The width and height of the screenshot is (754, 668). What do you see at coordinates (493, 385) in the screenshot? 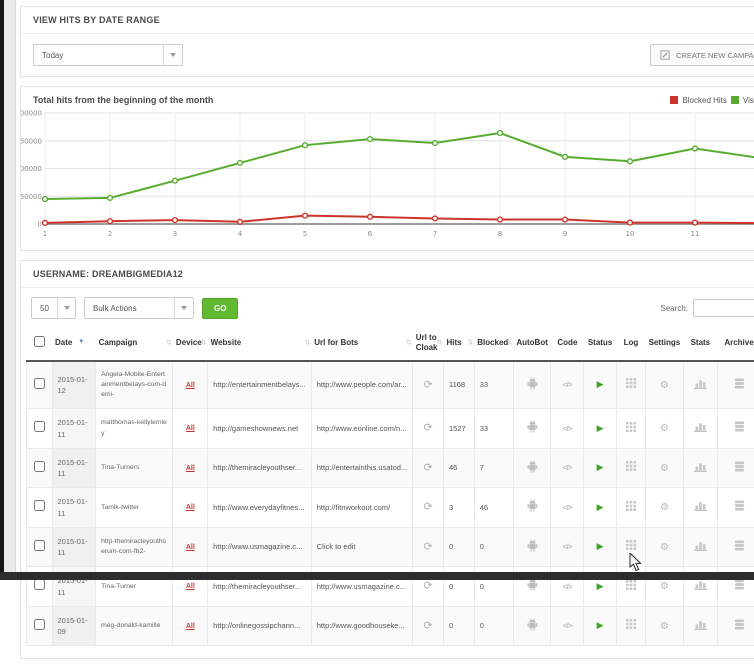
I see `blocked-cell: 33` at bounding box center [493, 385].